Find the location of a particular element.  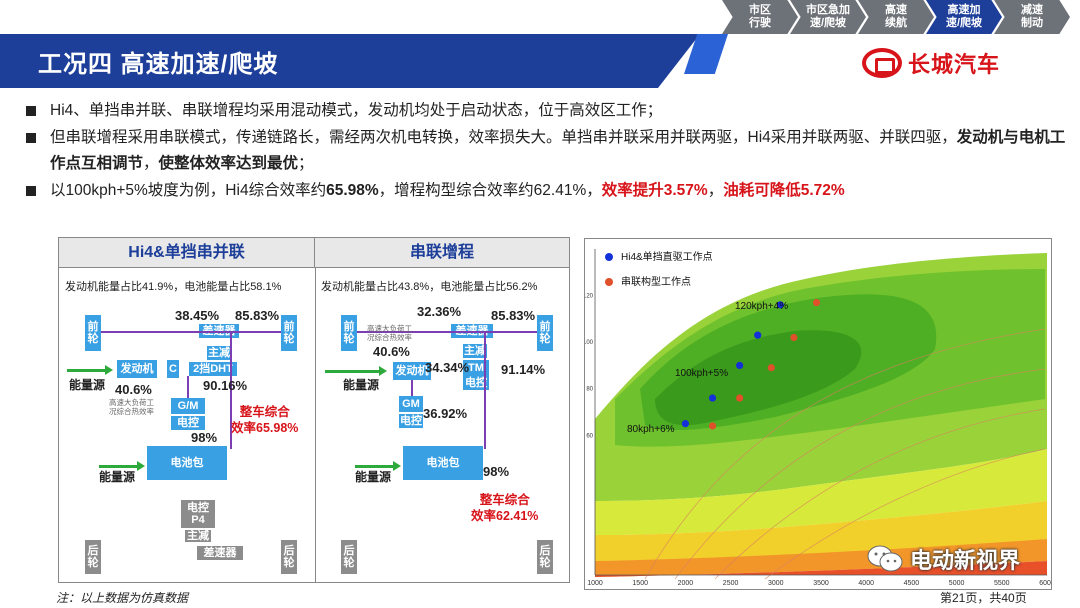

left-rear-wheel-right: 后 轮 is located at coordinates (289, 557).